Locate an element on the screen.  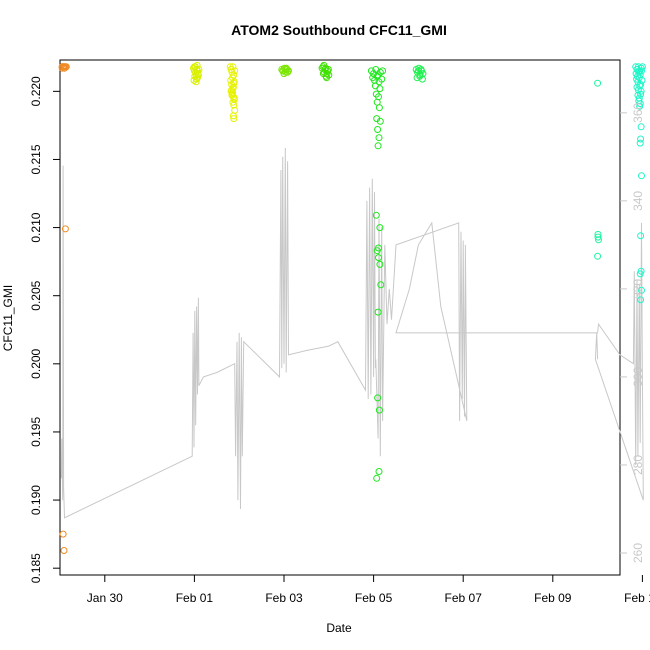
y-tick-label: 0.200 is located at coordinates (36, 363).